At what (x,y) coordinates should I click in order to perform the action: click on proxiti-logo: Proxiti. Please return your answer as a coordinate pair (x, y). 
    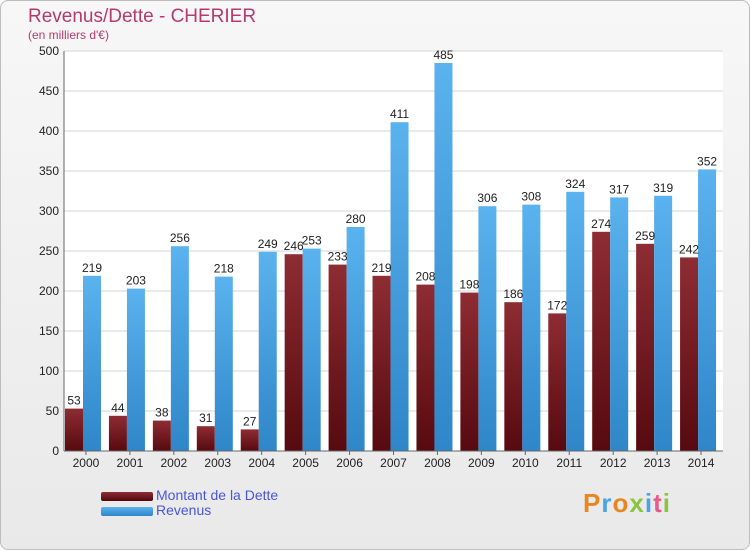
    Looking at the image, I should click on (627, 503).